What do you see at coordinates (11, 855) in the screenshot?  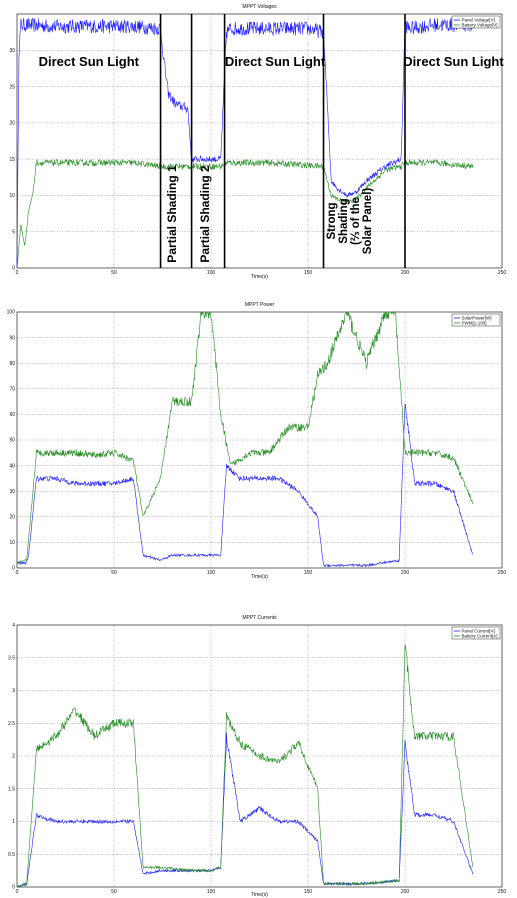 I see `y-tick-label: 0.5` at bounding box center [11, 855].